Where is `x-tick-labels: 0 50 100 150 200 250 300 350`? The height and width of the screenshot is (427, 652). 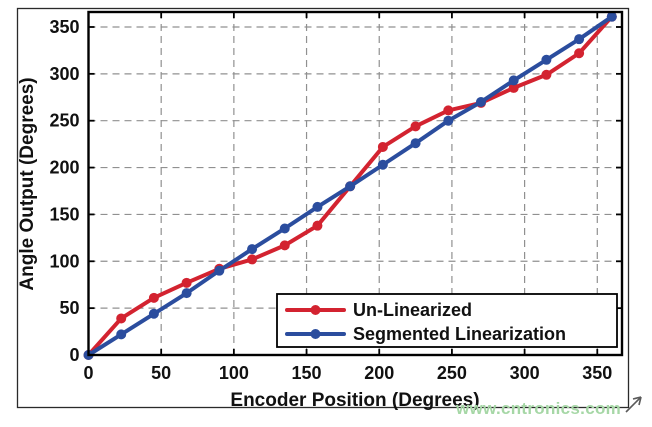 x-tick-labels: 0 50 100 150 200 250 300 350 is located at coordinates (347, 373).